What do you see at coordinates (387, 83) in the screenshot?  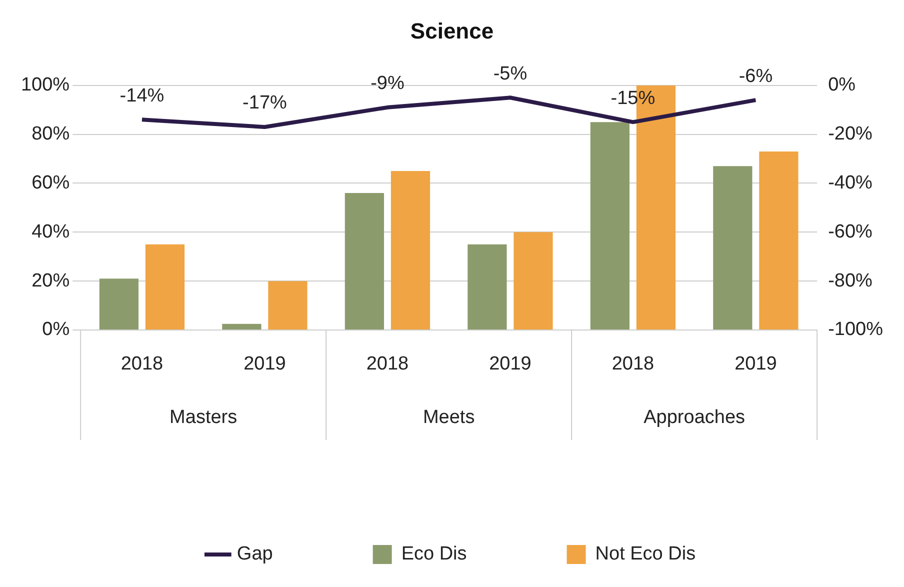 I see `data-label: -9%` at bounding box center [387, 83].